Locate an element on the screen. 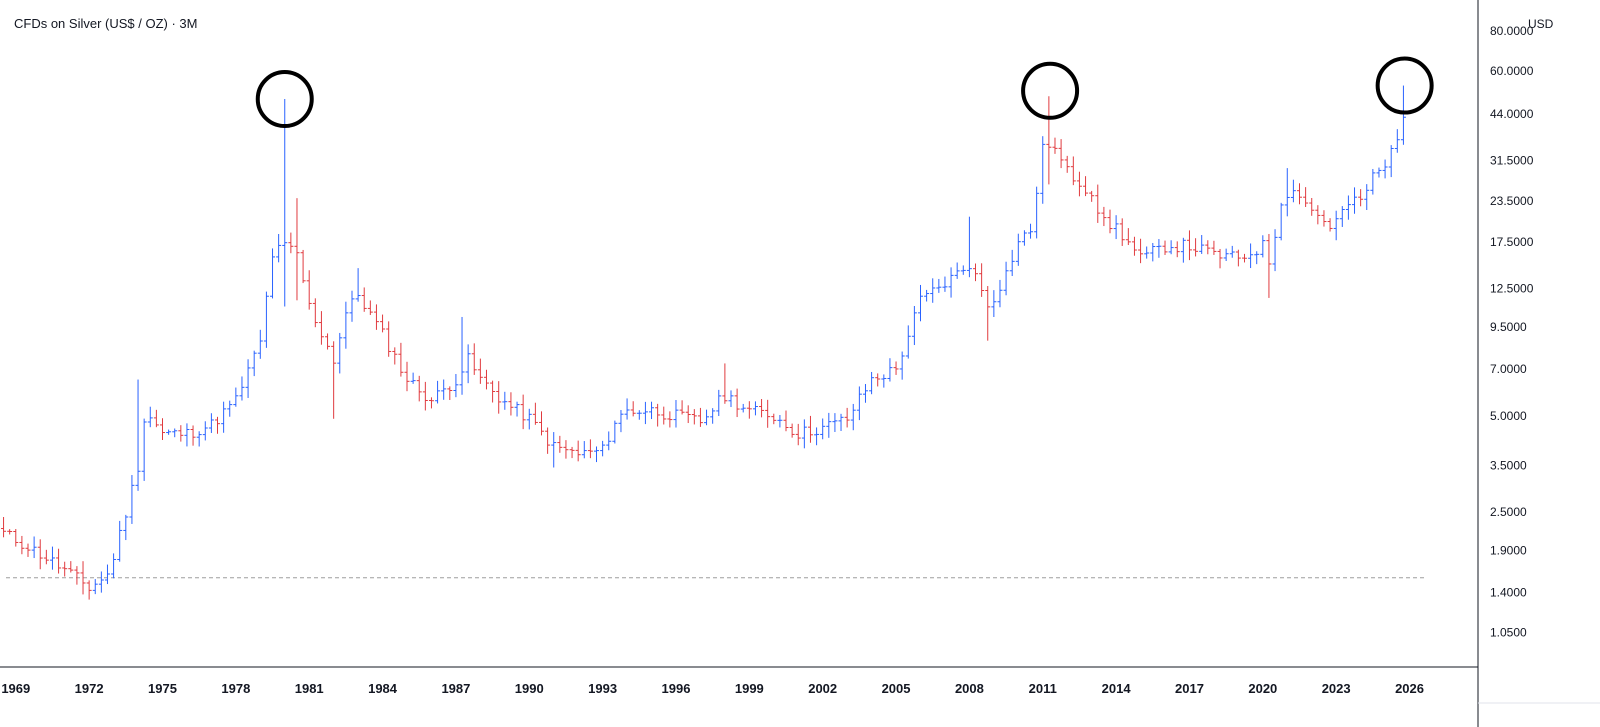 The image size is (1600, 727). currency-label: USD is located at coordinates (1541, 24).